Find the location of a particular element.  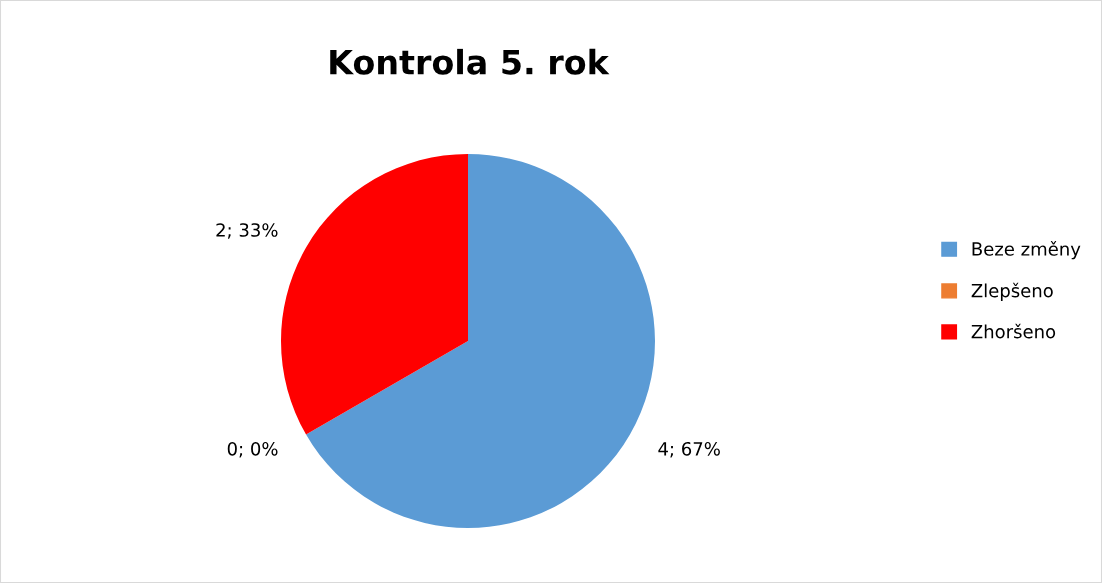

legend-label: Zhoršeno is located at coordinates (1013, 331).